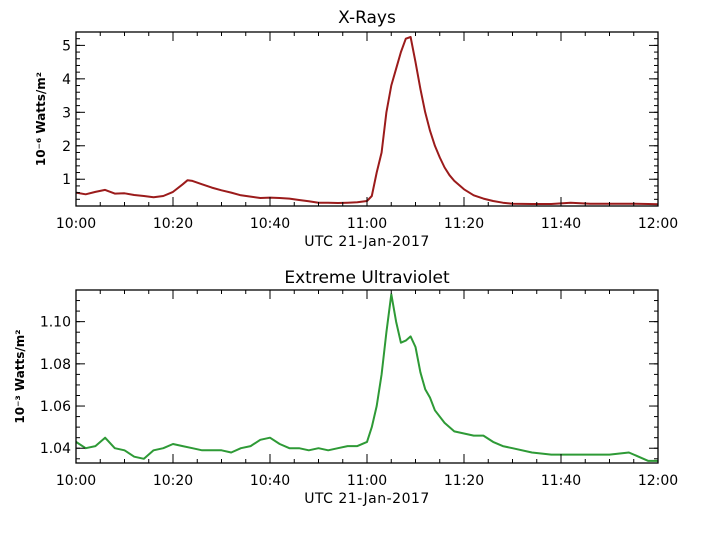  What do you see at coordinates (55, 449) in the screenshot?
I see `y-tick-label: 1.04` at bounding box center [55, 449].